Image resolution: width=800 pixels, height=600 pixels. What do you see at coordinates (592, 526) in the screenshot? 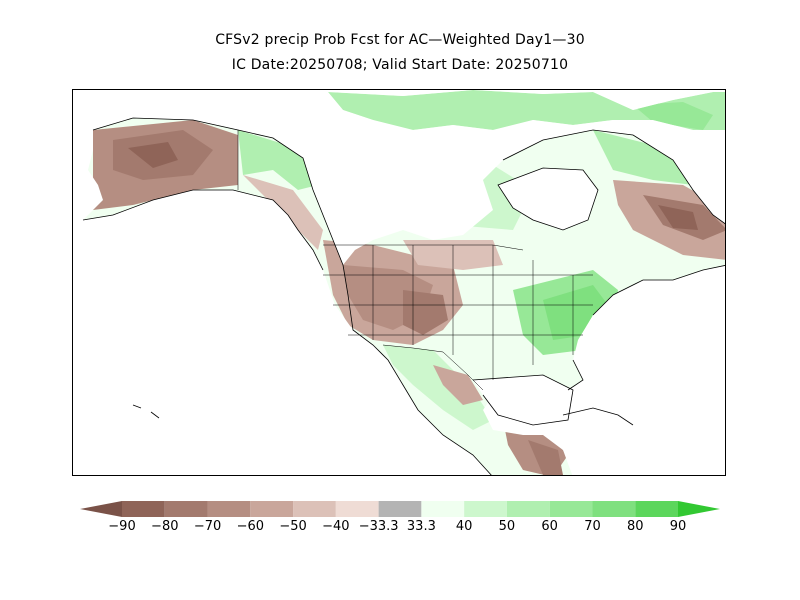
I see `colorbar-label: 70` at bounding box center [592, 526].